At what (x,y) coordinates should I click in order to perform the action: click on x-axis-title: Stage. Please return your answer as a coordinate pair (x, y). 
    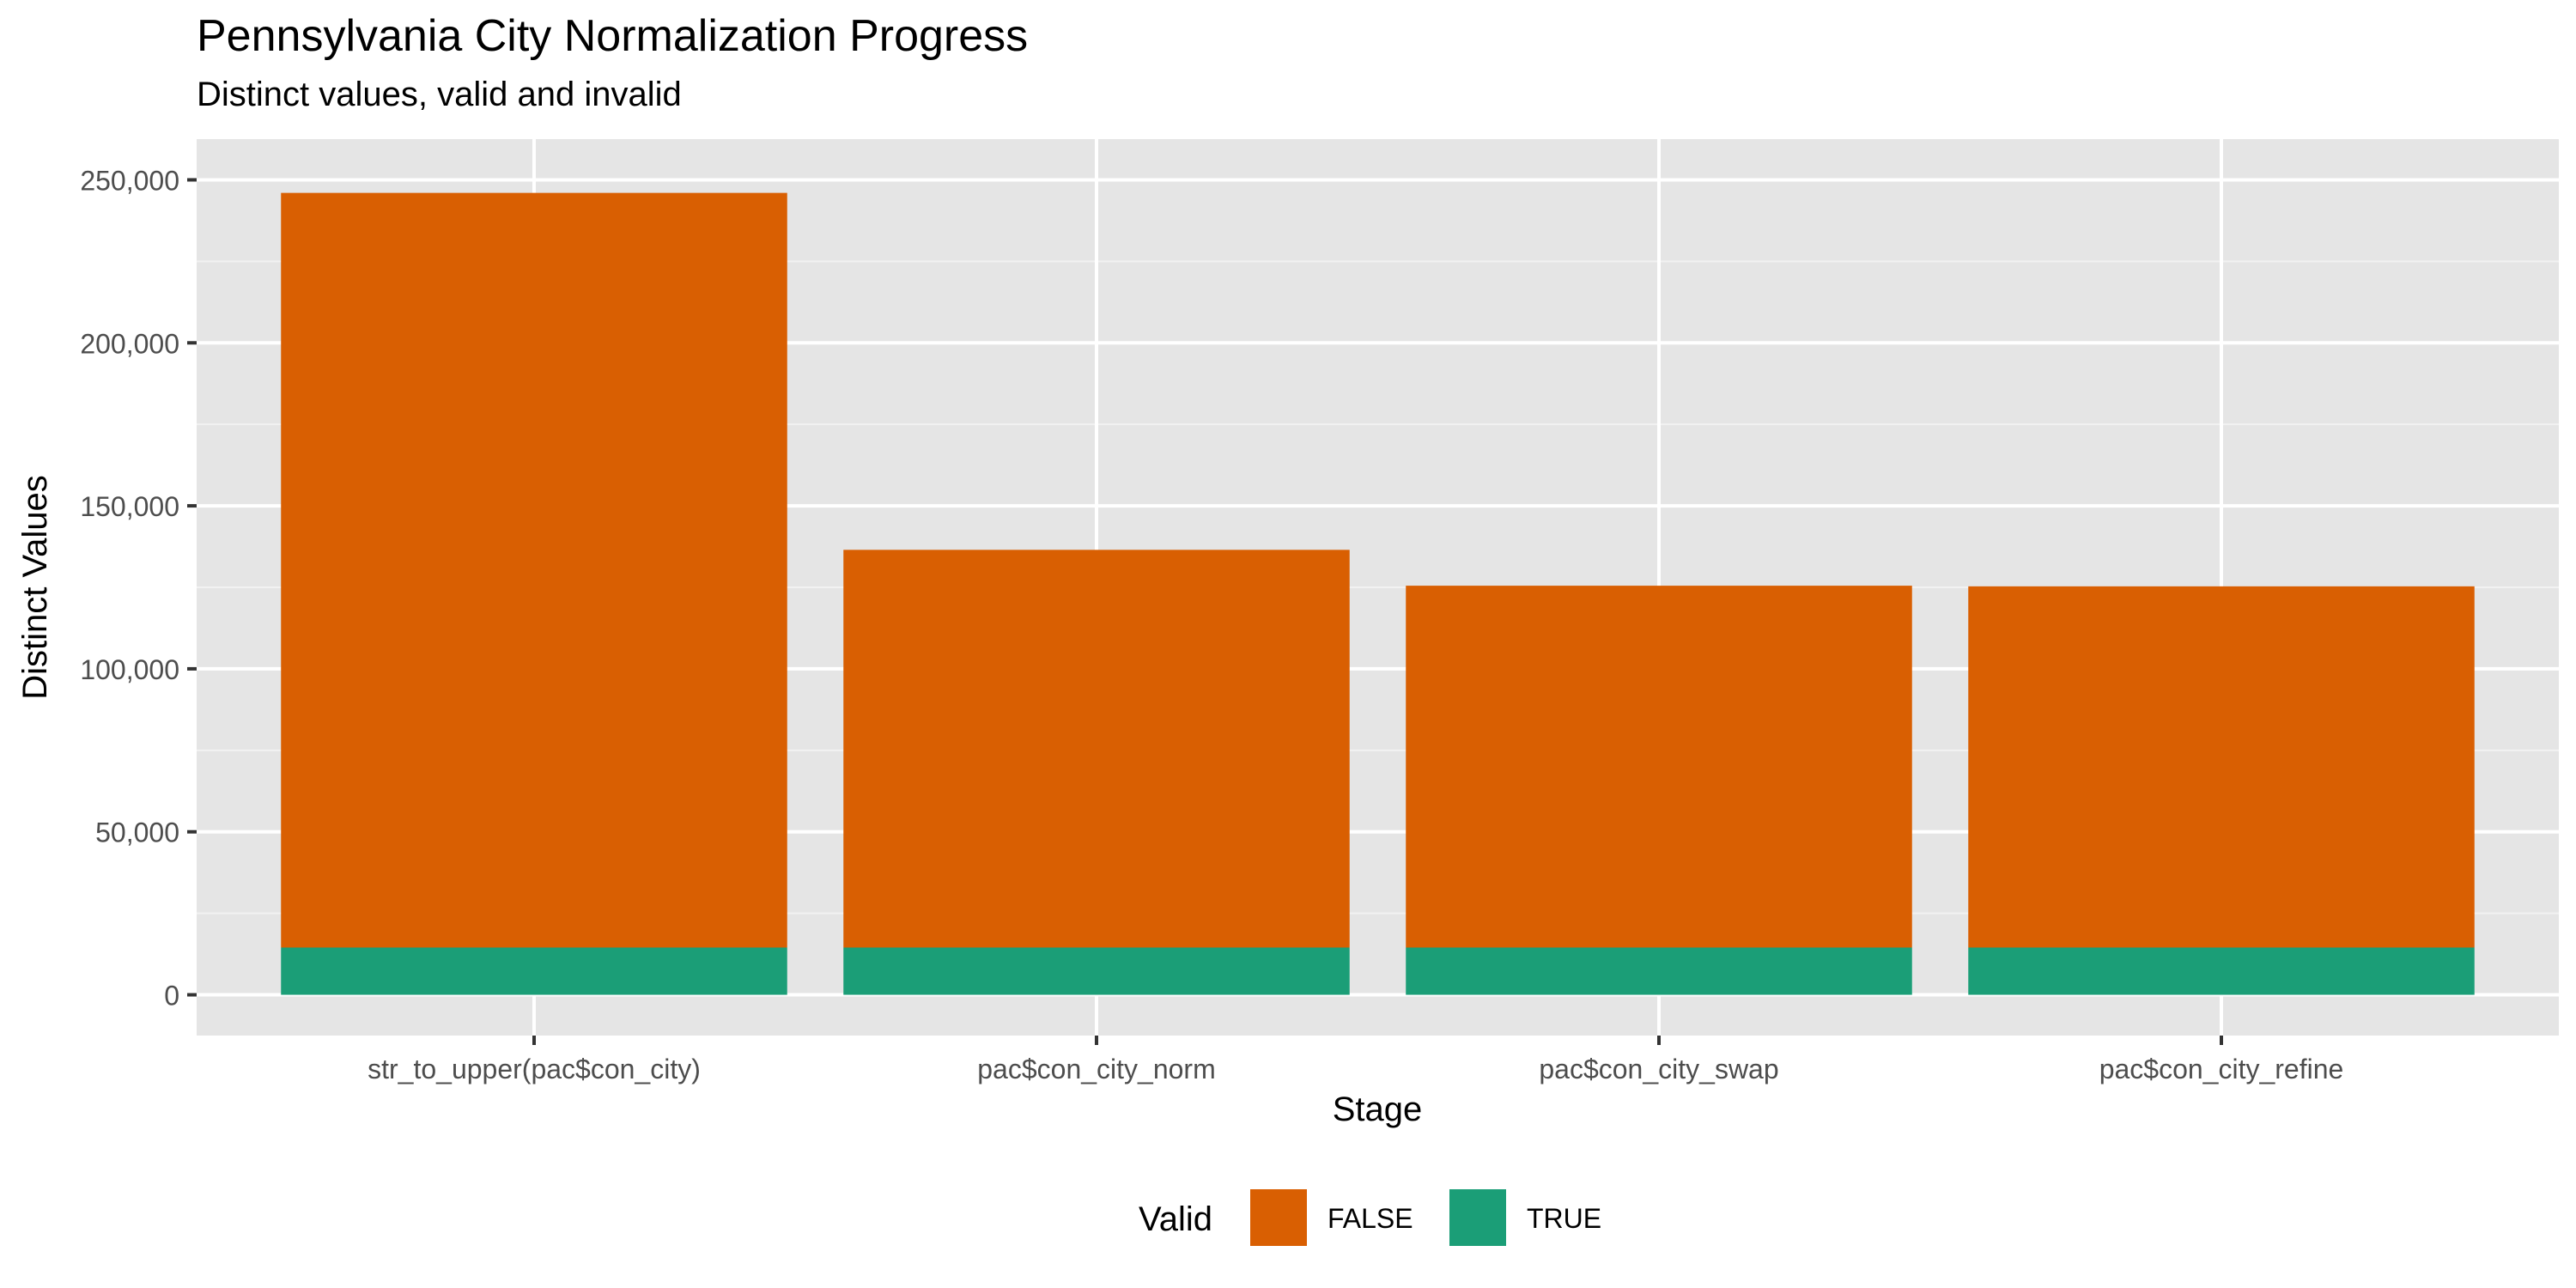
    Looking at the image, I should click on (1378, 1109).